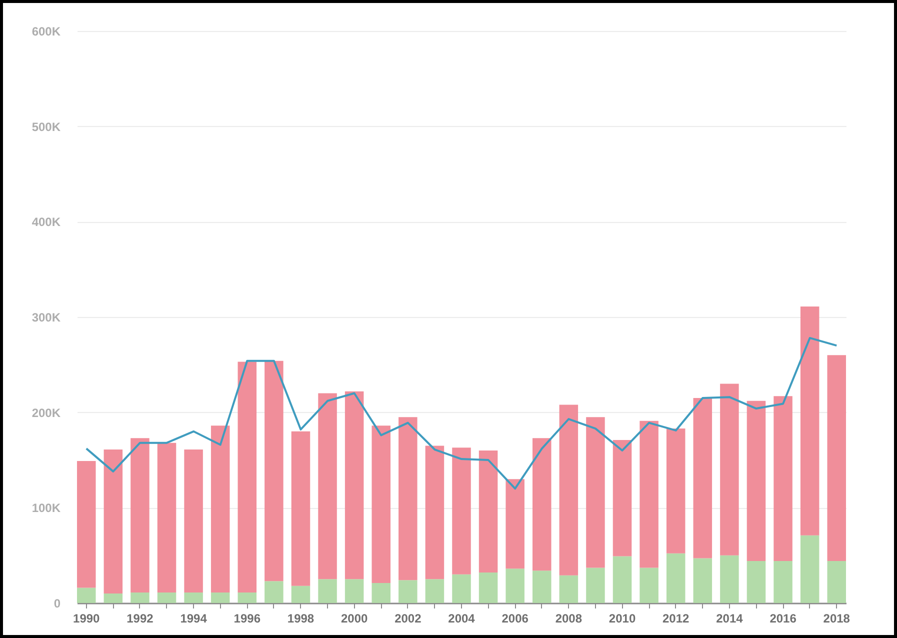  I want to click on x-tick-label: 2000, so click(354, 619).